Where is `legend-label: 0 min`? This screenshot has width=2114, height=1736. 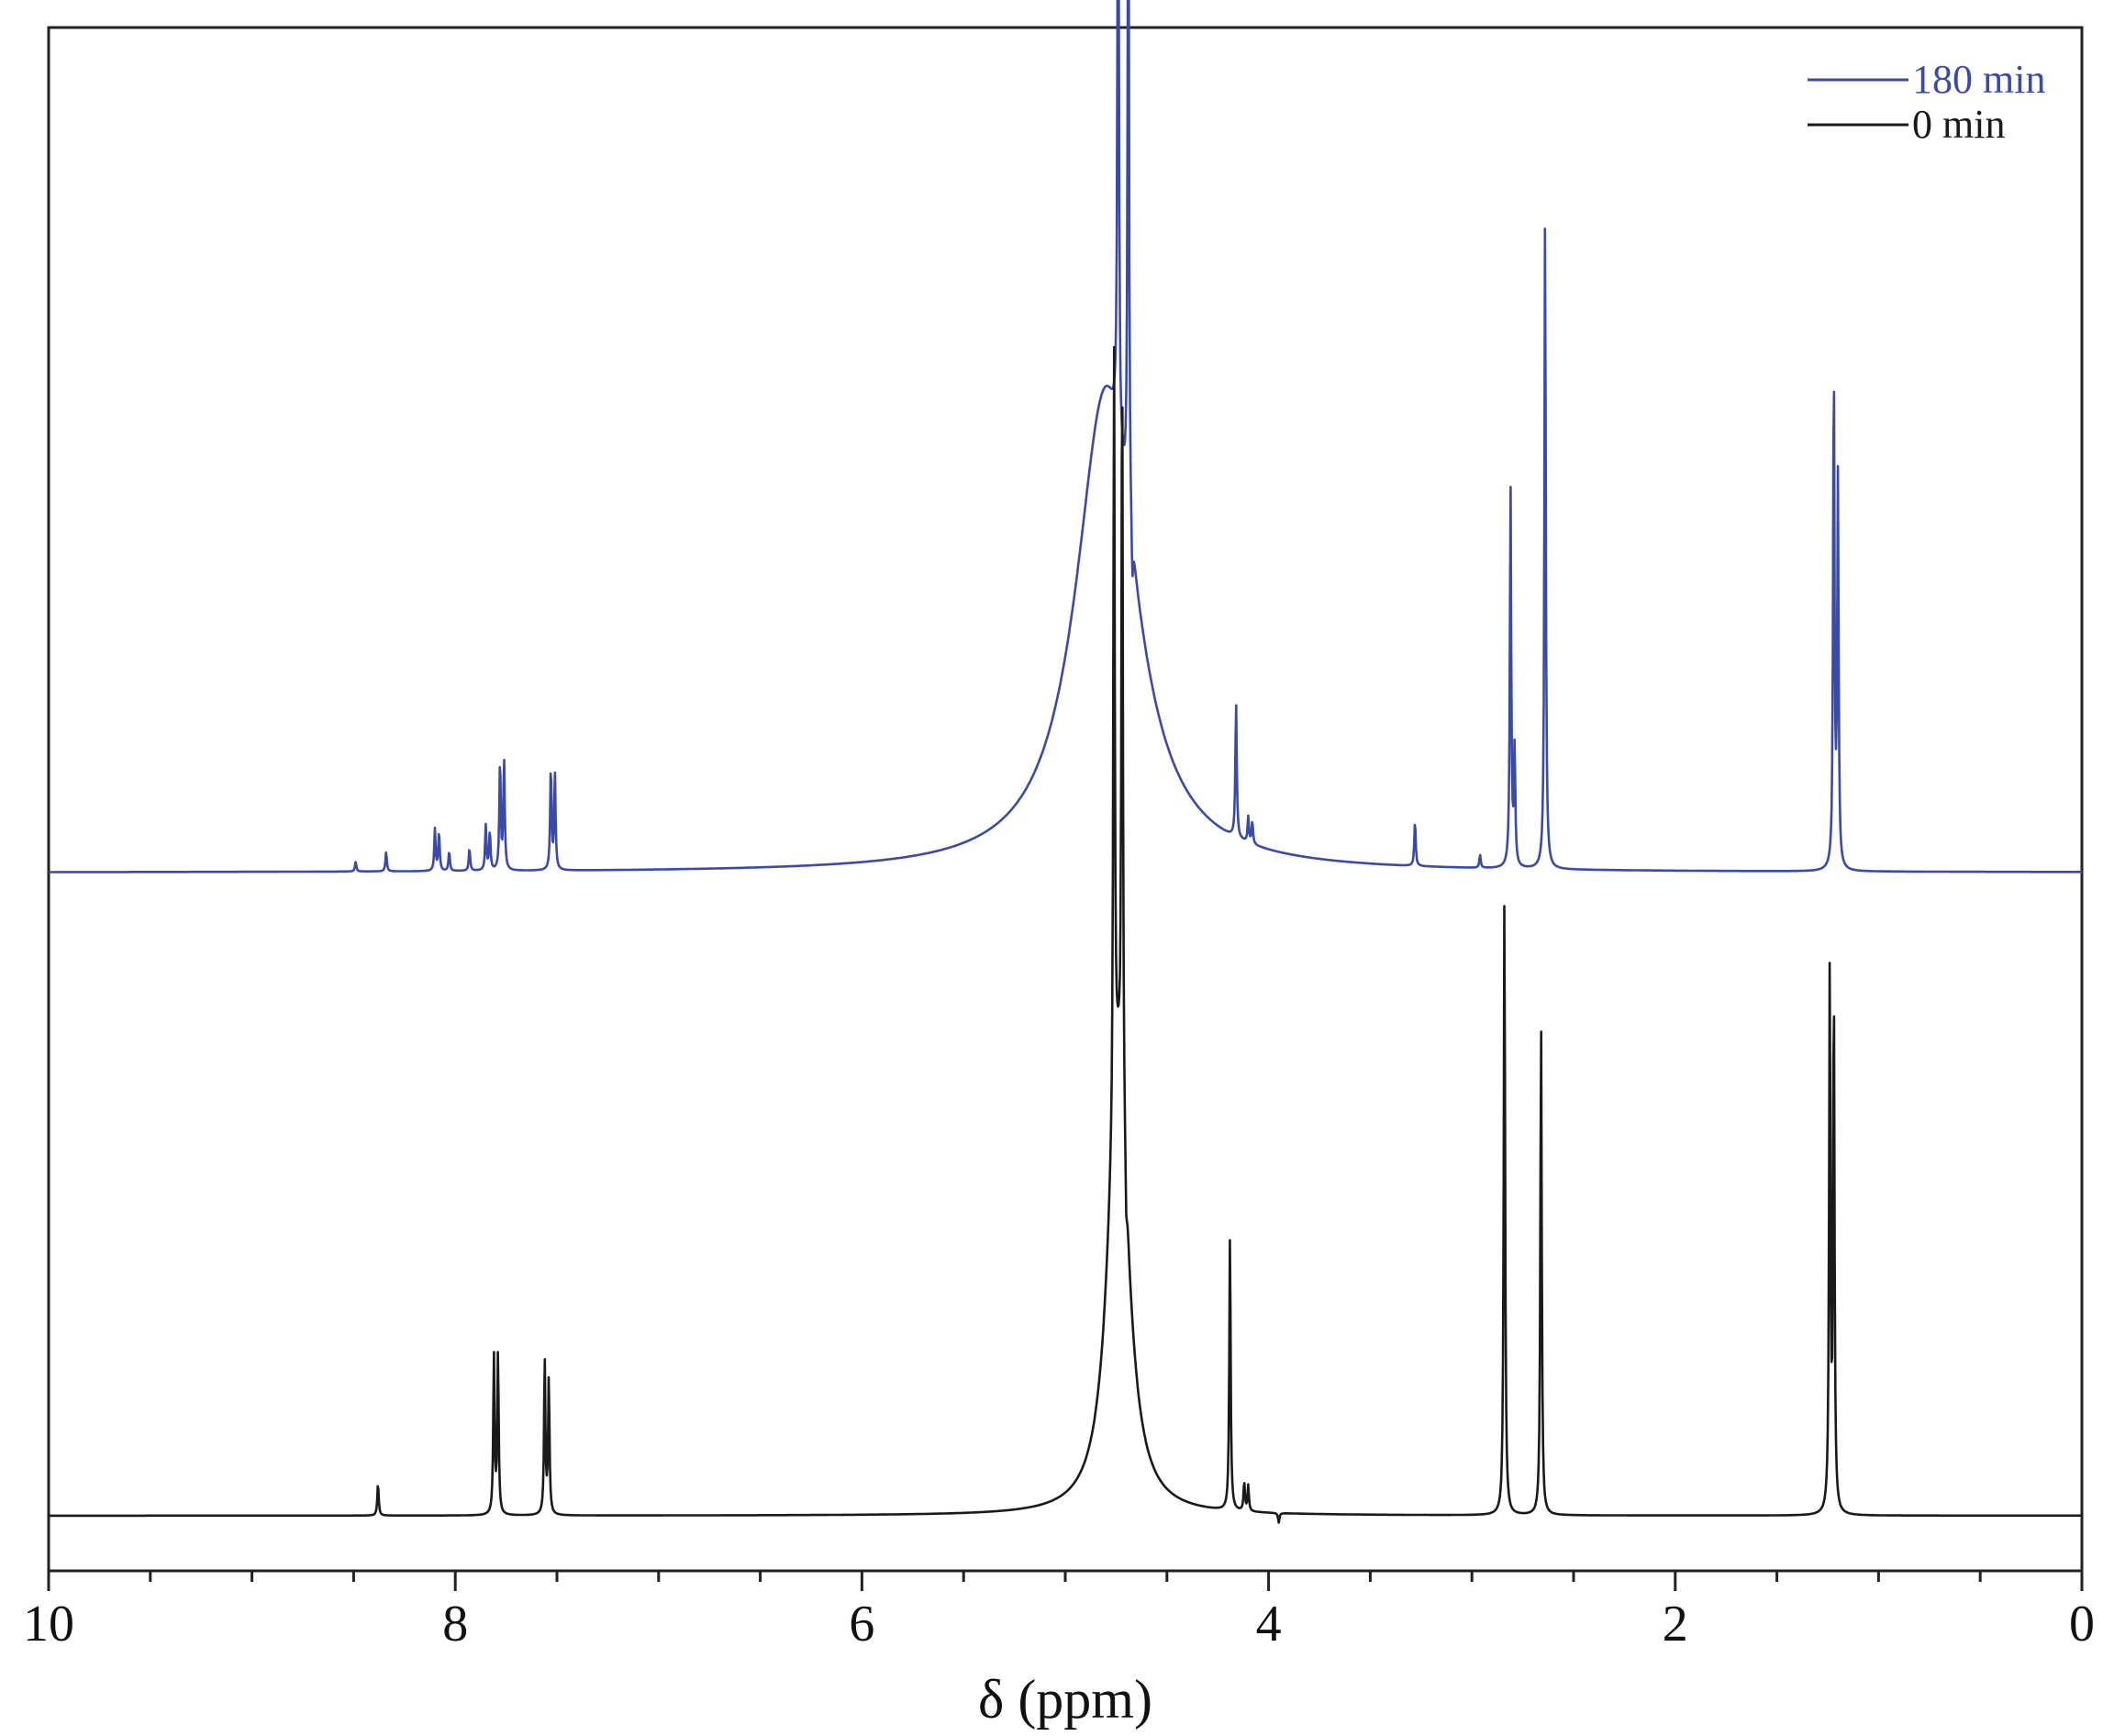 legend-label: 0 min is located at coordinates (1959, 125).